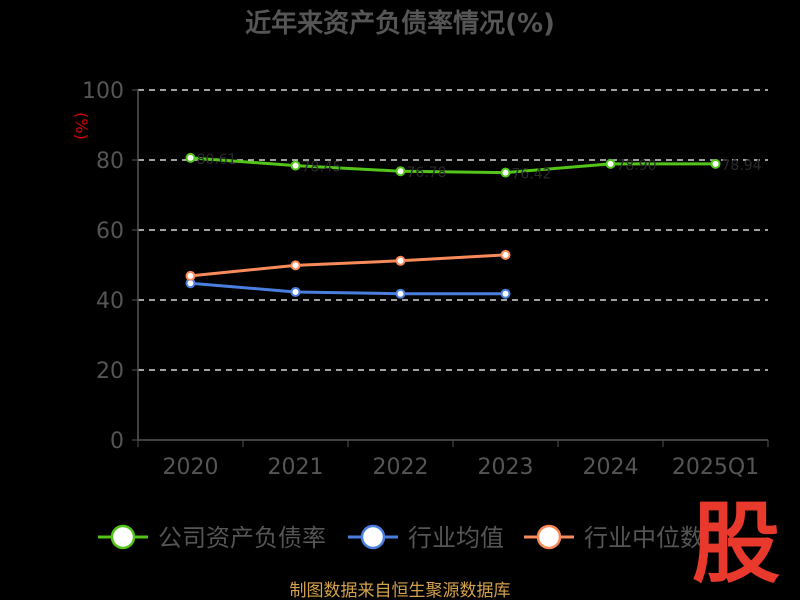 Image resolution: width=800 pixels, height=600 pixels. I want to click on legend-item: 行业均值, so click(426, 538).